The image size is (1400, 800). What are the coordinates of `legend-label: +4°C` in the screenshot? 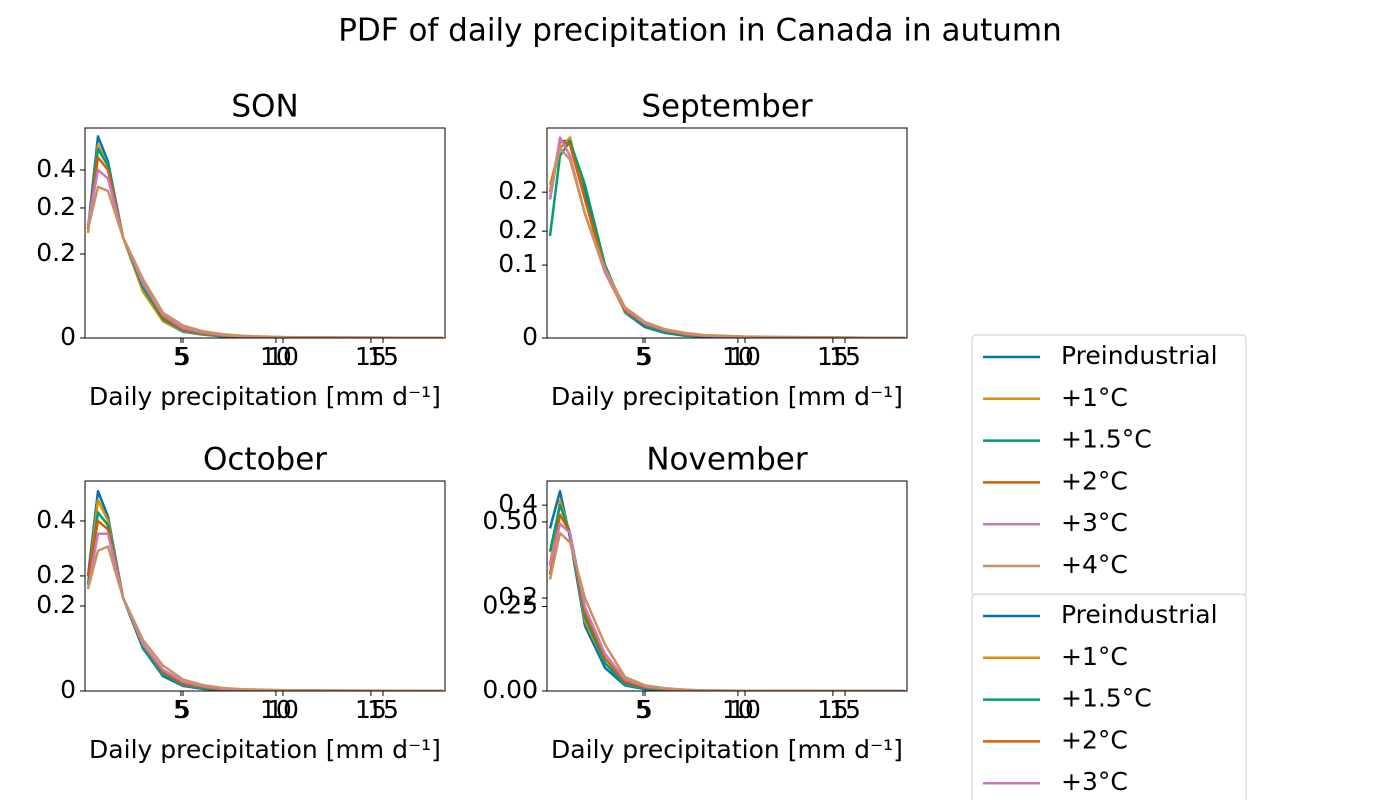 It's located at (1094, 564).